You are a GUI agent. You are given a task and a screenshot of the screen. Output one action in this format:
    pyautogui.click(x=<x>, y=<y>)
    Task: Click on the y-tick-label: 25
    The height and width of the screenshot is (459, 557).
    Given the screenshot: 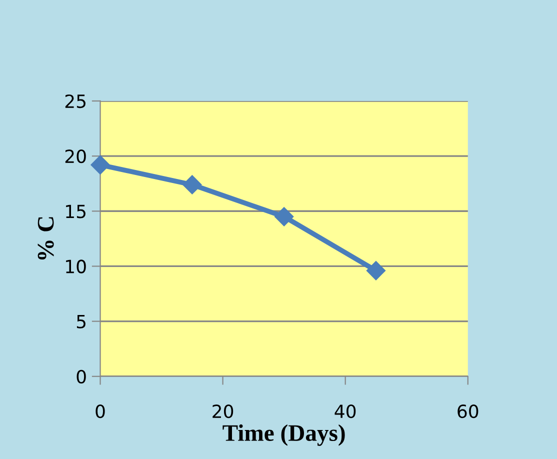 What is the action you would take?
    pyautogui.click(x=75, y=101)
    